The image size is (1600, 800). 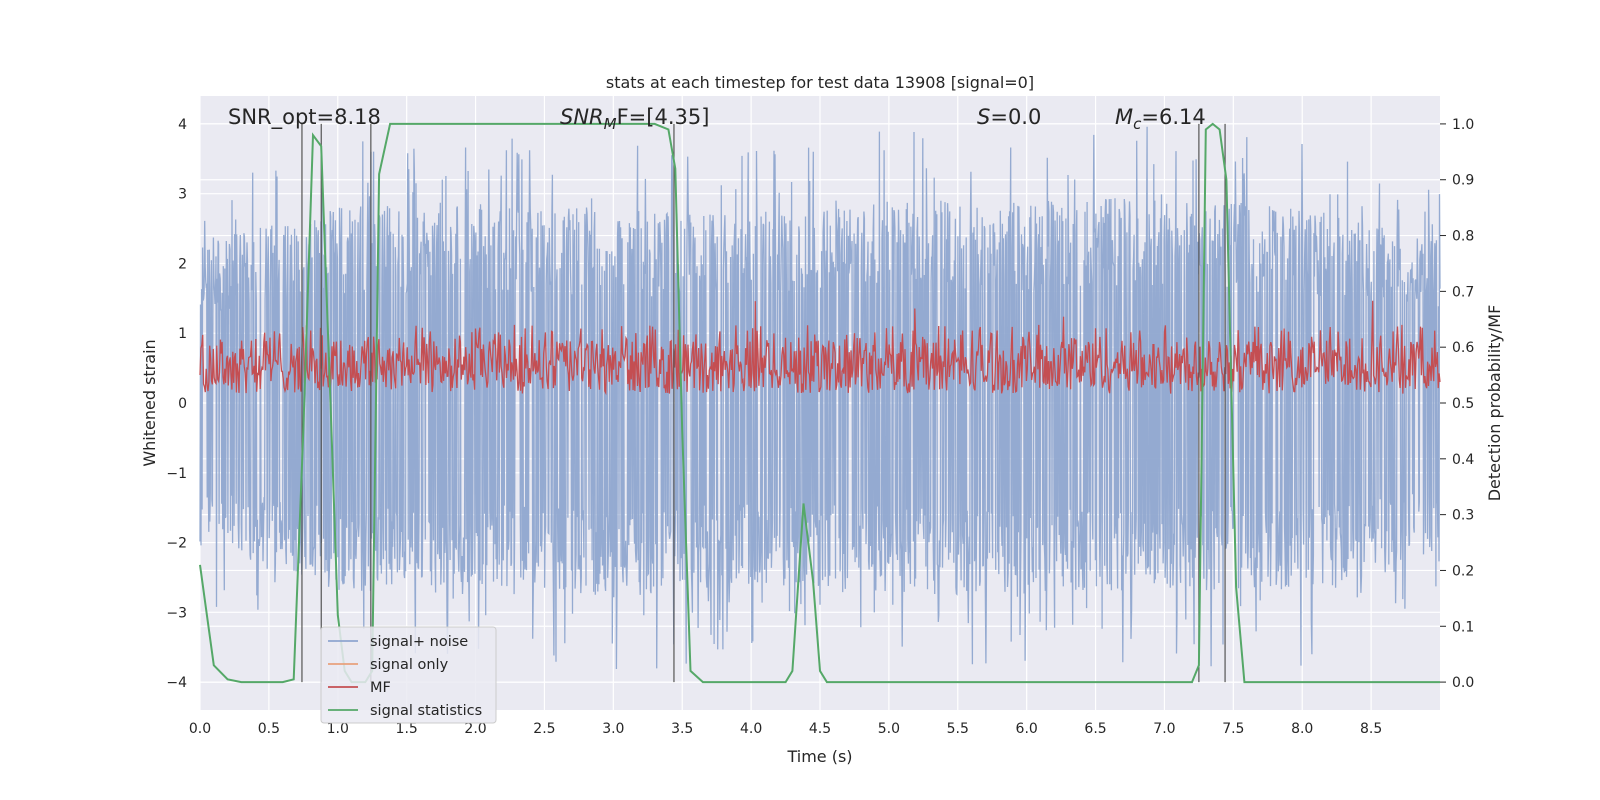 What do you see at coordinates (1027, 729) in the screenshot?
I see `x-tick-label: 6.0` at bounding box center [1027, 729].